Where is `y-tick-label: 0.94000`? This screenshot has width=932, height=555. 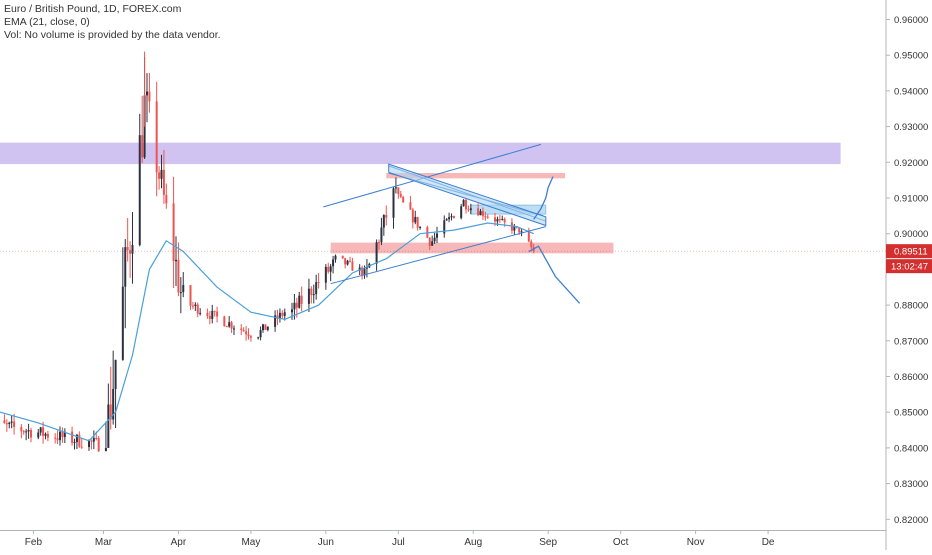
y-tick-label: 0.94000 is located at coordinates (911, 91).